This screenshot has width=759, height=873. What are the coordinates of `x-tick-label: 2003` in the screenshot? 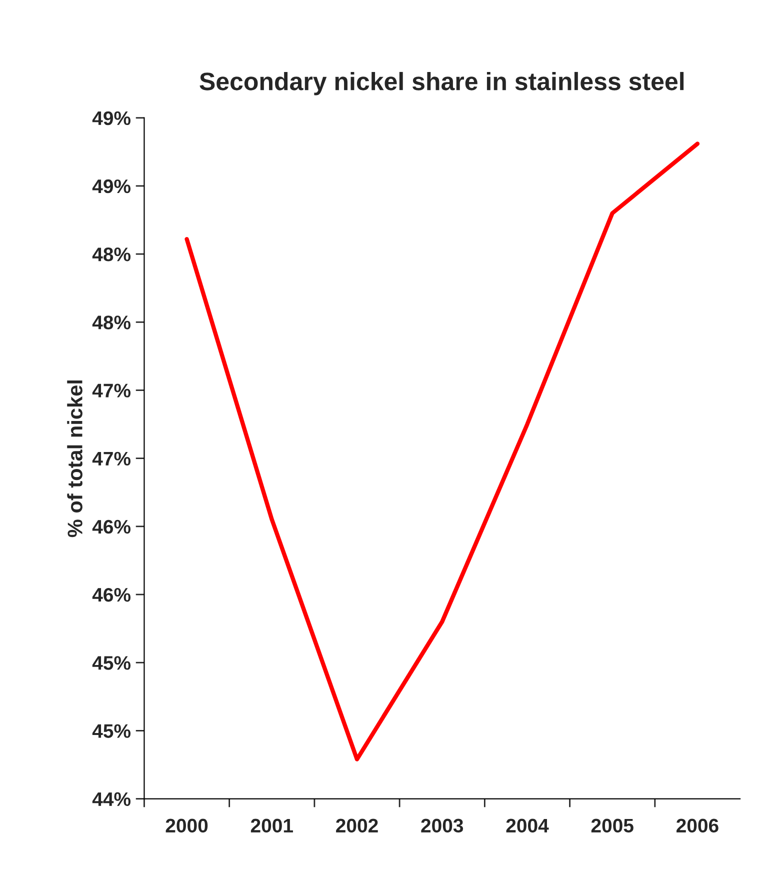 It's located at (442, 825).